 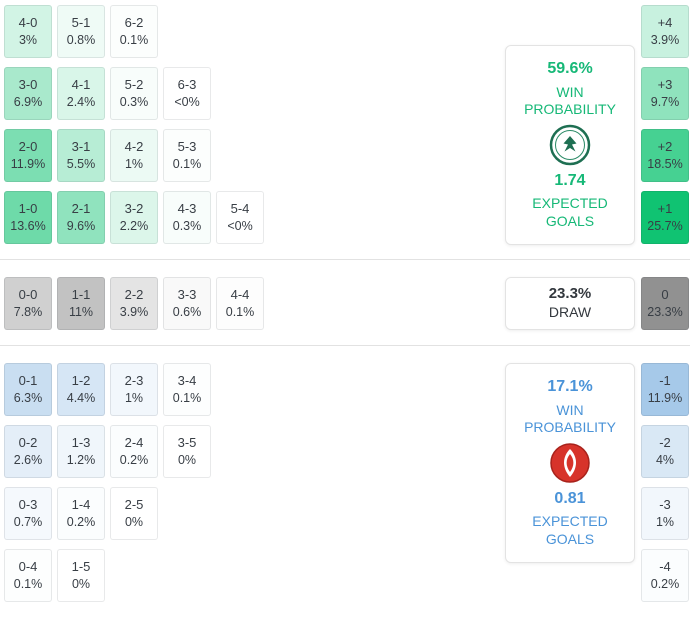 I want to click on score-cell-5-1: 5-1 0.8%, so click(x=81, y=31).